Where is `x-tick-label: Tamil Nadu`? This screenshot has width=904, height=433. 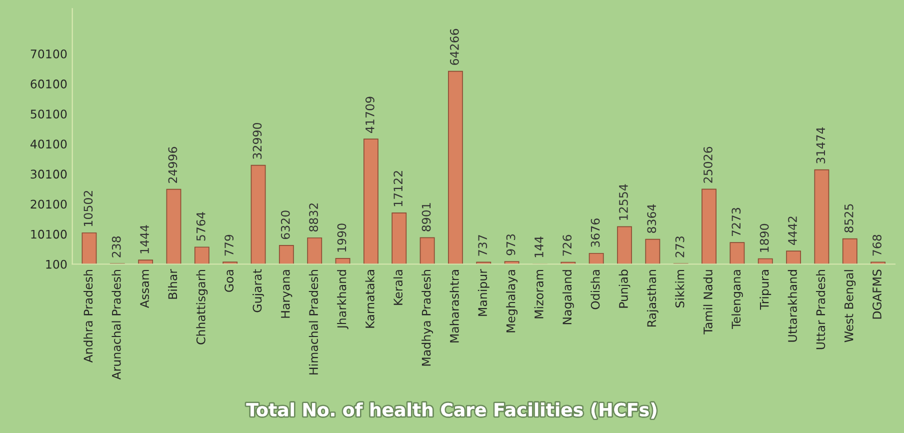
x-tick-label: Tamil Nadu is located at coordinates (707, 302).